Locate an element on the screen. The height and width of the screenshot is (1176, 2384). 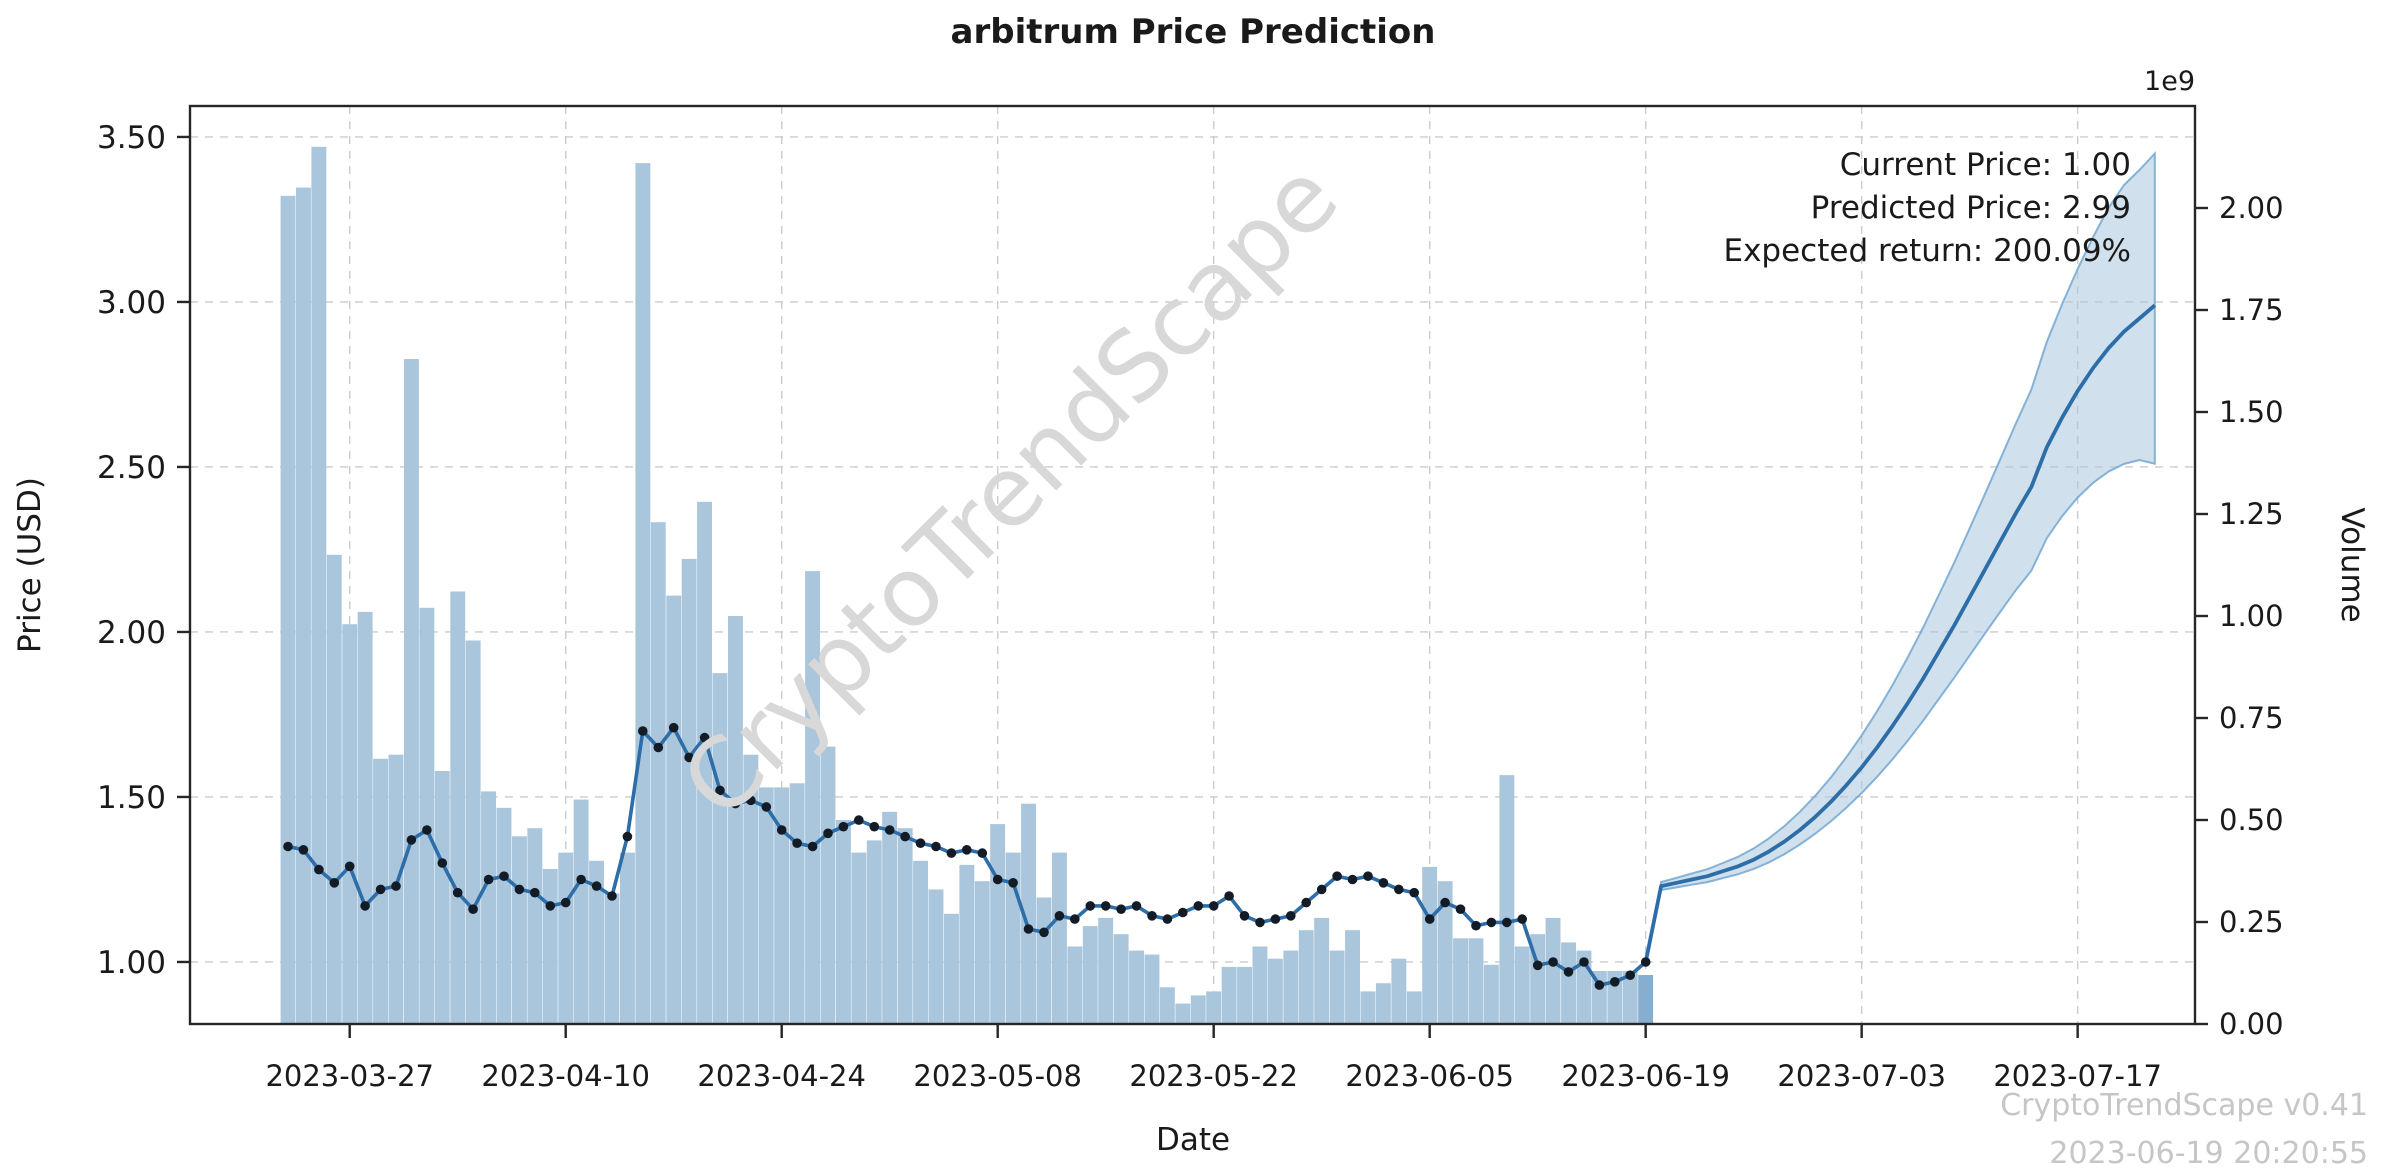
price-history-markers is located at coordinates (967, 856).